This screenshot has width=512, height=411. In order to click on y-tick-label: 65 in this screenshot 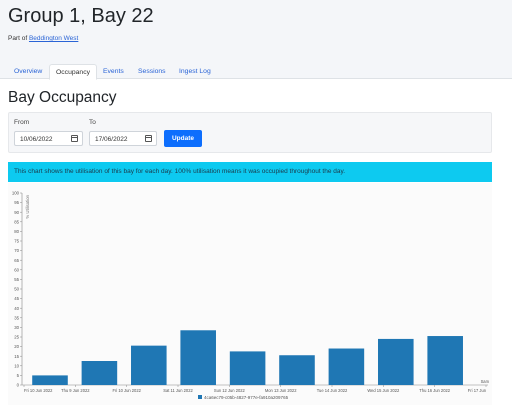, I will do `click(16, 260)`.